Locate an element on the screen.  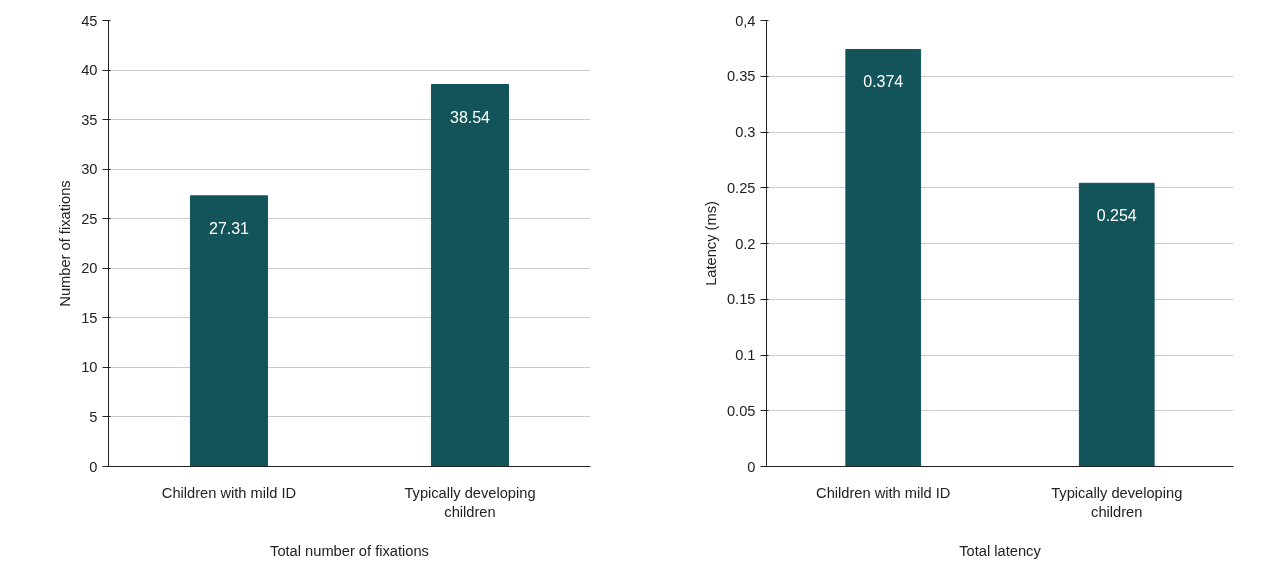
y-tick-label: 0.2 is located at coordinates (745, 243).